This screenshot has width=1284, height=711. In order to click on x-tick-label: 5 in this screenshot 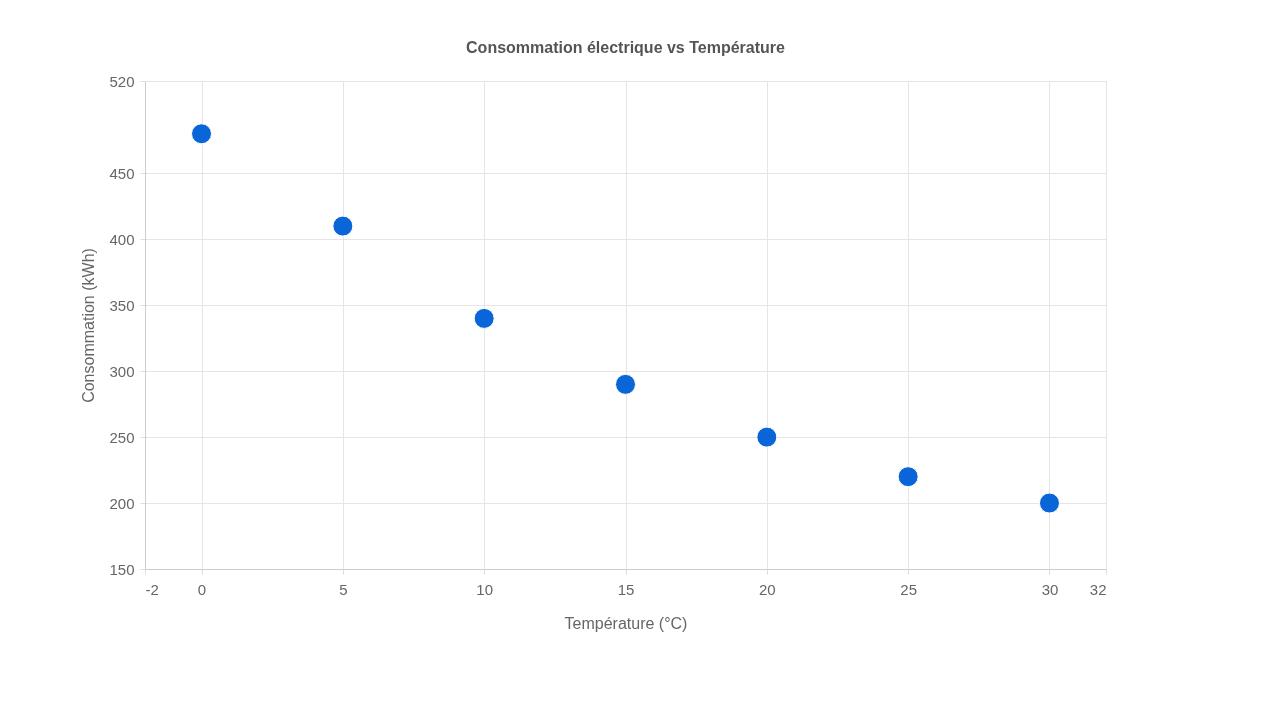, I will do `click(343, 589)`.